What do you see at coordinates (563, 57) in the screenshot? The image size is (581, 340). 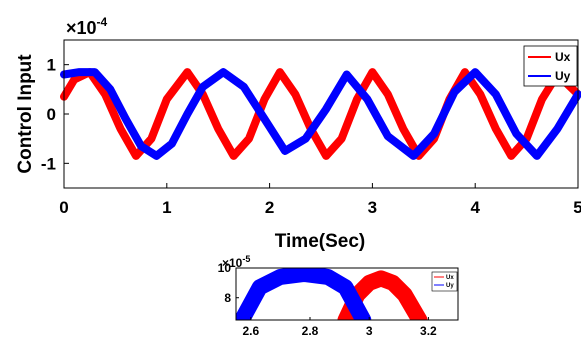 I see `main-legend-label-ux: Ux` at bounding box center [563, 57].